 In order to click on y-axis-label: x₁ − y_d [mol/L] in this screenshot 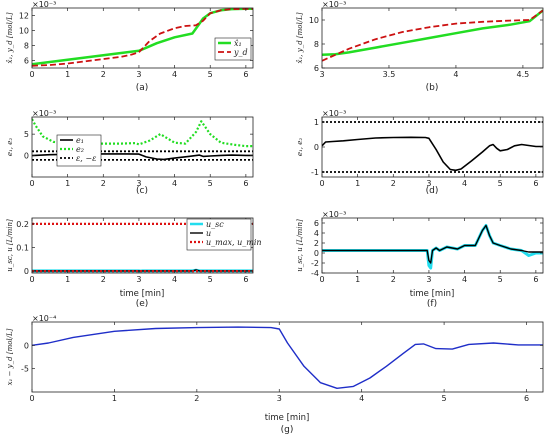, I will do `click(10, 356)`.